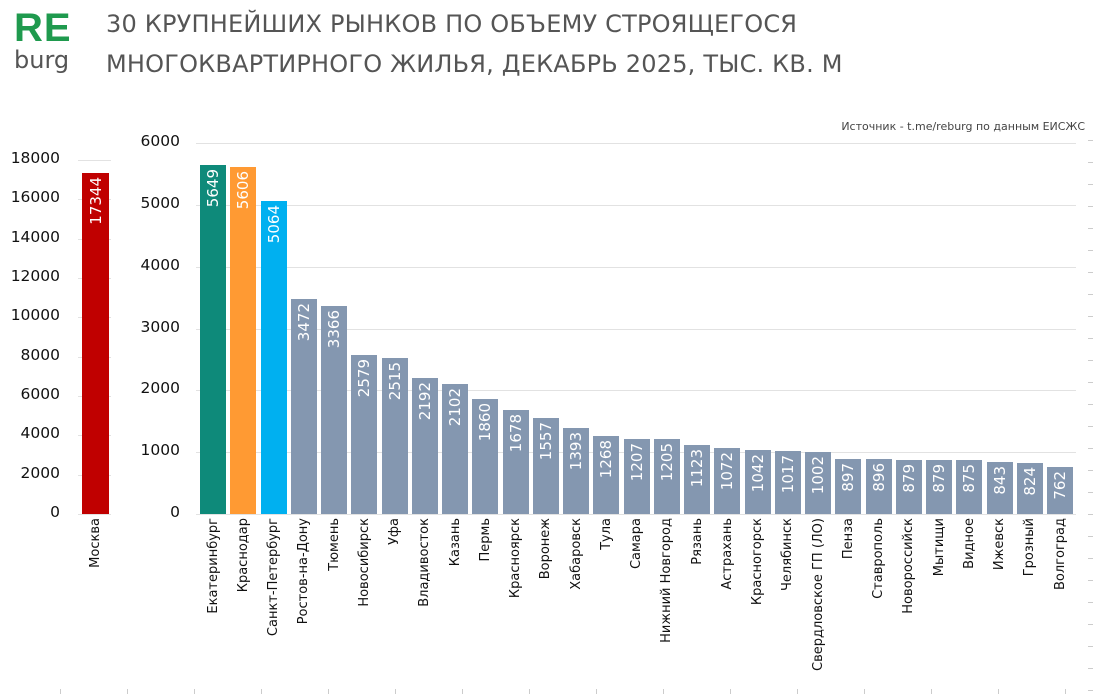  I want to click on bar-value-label: 1860, so click(485, 422).